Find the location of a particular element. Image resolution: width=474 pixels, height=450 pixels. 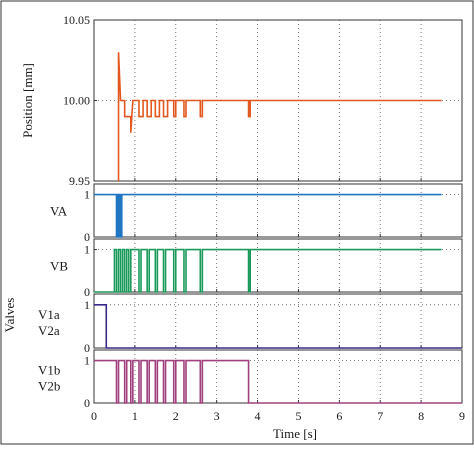

x-tick-label: 7 is located at coordinates (380, 416).